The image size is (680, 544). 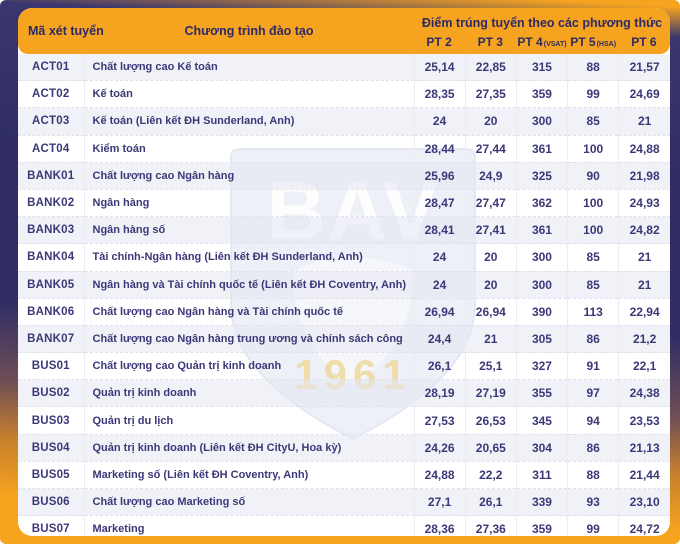 What do you see at coordinates (248, 94) in the screenshot?
I see `program-cell: Kế toán` at bounding box center [248, 94].